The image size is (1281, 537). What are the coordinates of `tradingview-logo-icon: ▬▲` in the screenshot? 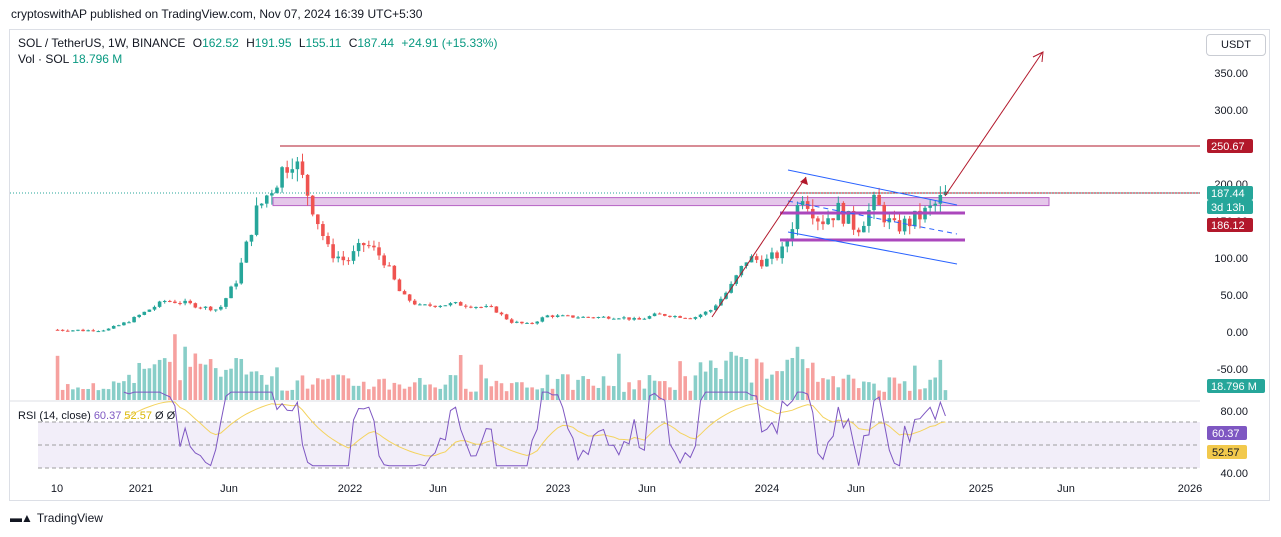 It's located at (21, 518).